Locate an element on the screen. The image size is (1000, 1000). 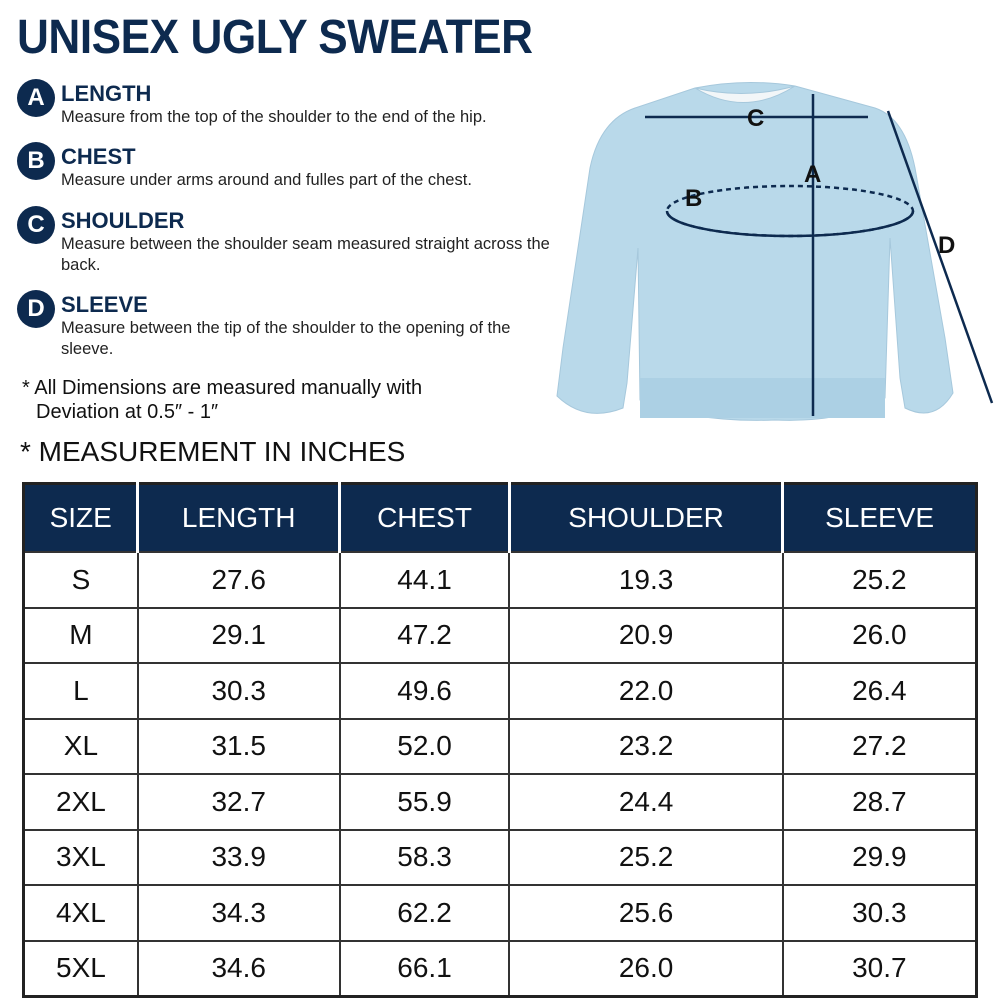
column-header: SIZE is located at coordinates (81, 517).